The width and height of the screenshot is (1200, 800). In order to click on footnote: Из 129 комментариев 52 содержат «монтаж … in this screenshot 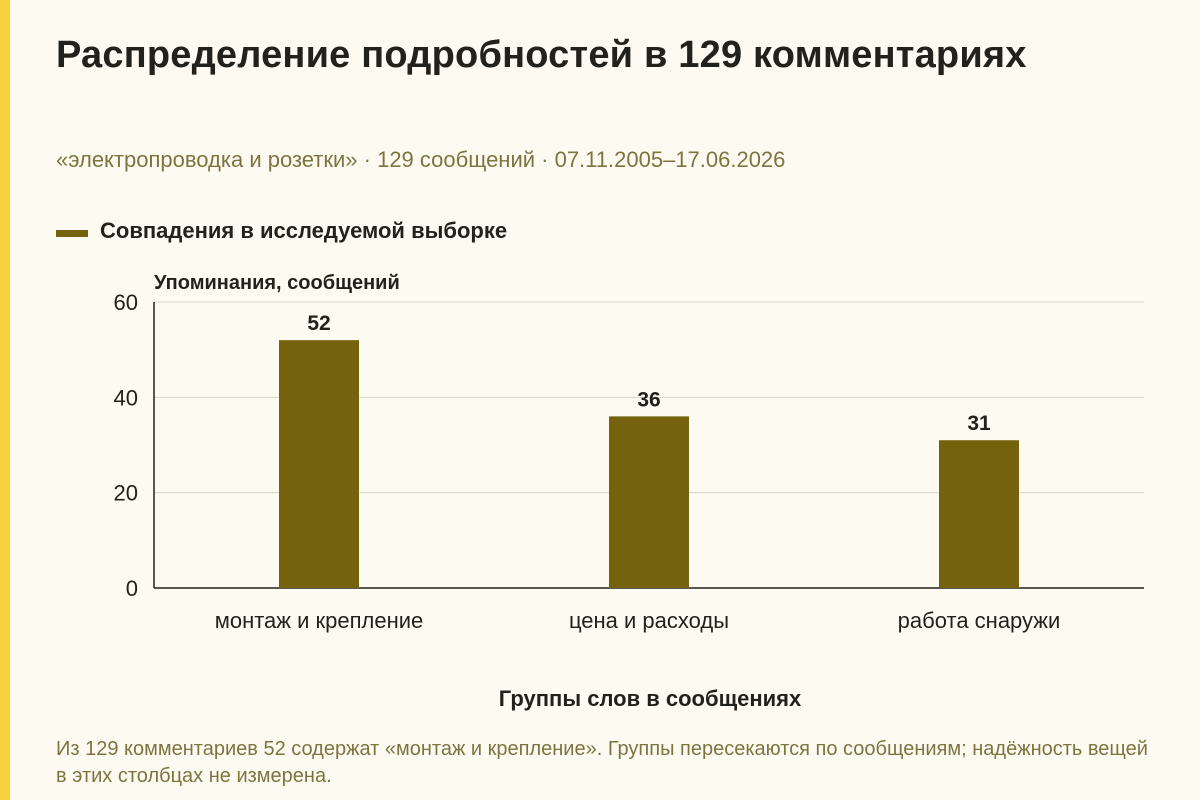, I will do `click(602, 762)`.